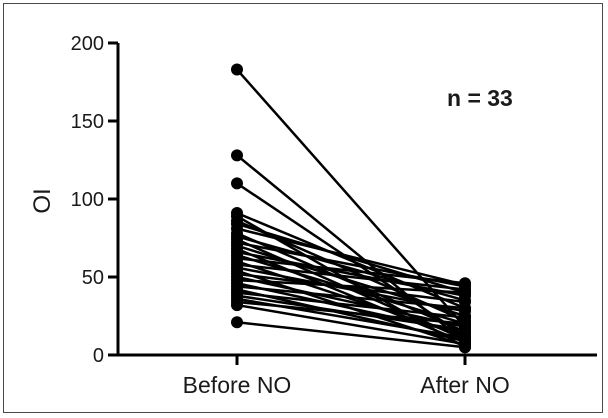  I want to click on y-ticks: 0 50 100 150 200, so click(94, 200).